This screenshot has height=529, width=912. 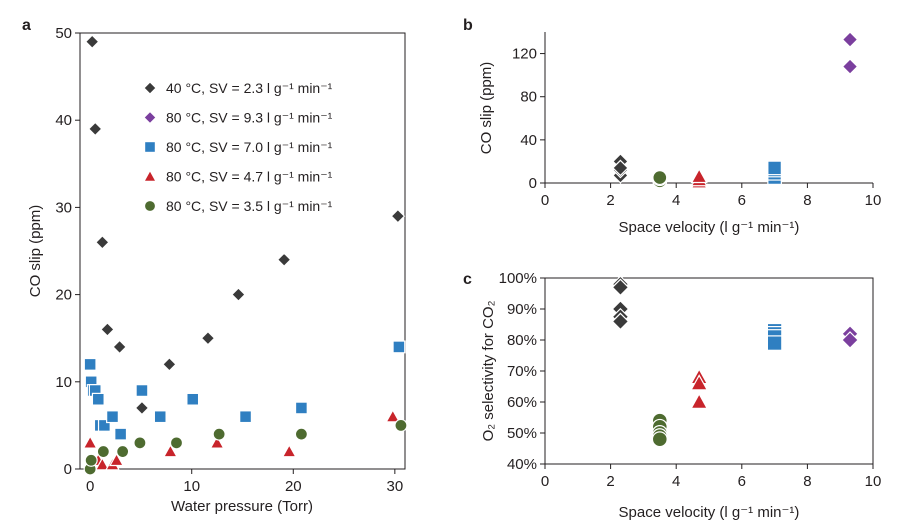 What do you see at coordinates (90, 486) in the screenshot?
I see `panel-a-x-tick-label: 0` at bounding box center [90, 486].